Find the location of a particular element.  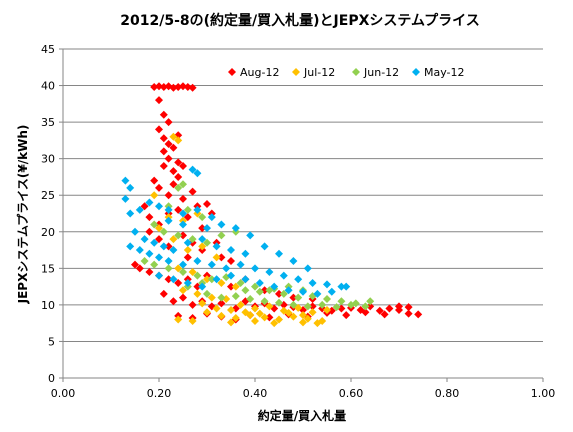

x-tick-label: 1.00 is located at coordinates (543, 393).